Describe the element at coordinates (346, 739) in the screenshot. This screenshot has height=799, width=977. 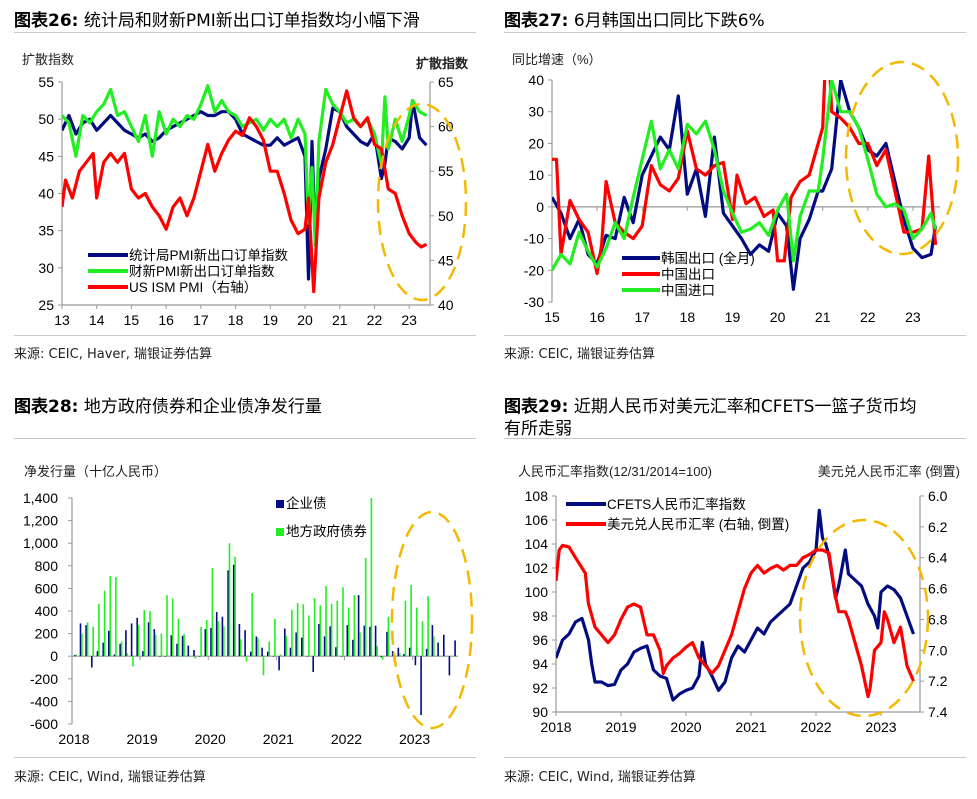
I see `x-tick-label: 2022` at that location.